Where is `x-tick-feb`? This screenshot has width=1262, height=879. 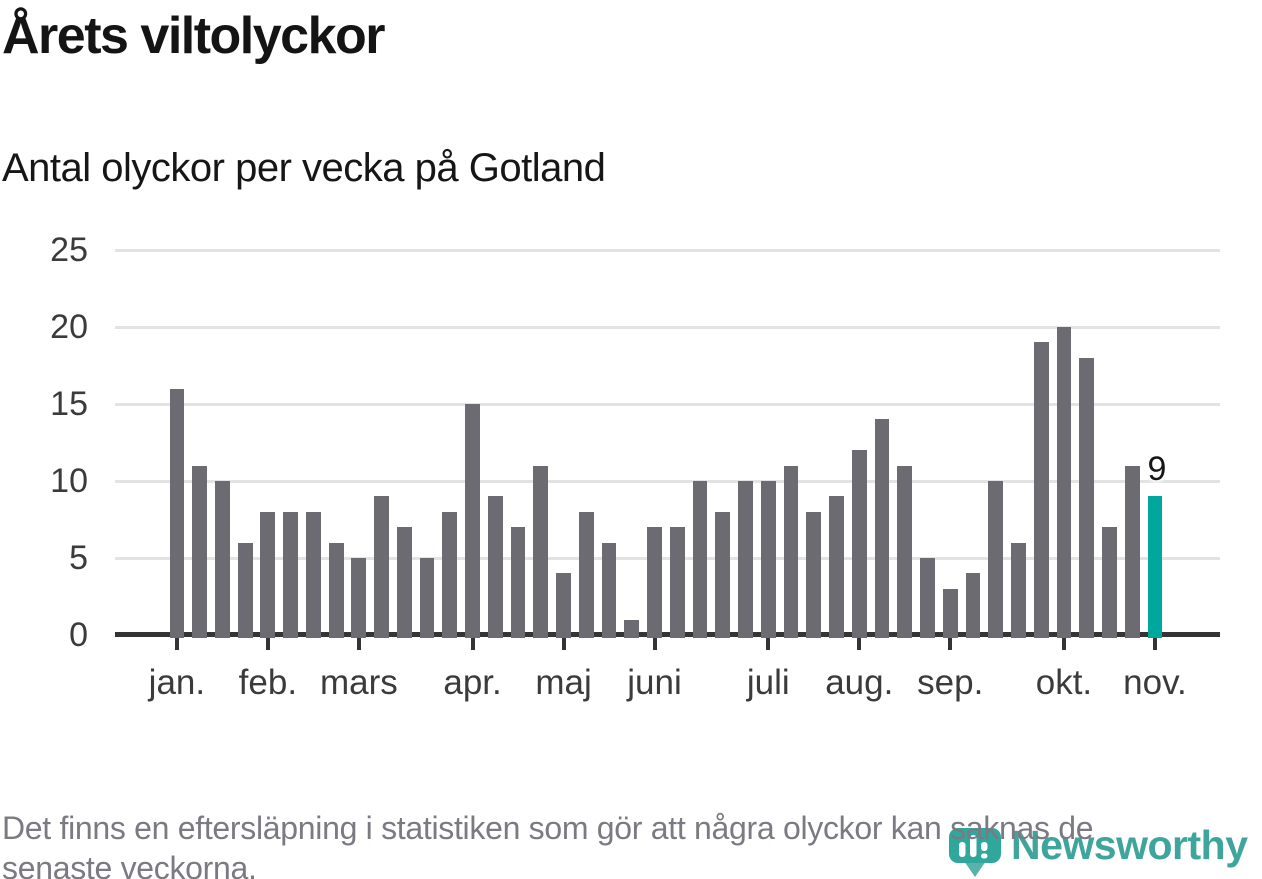
x-tick-feb is located at coordinates (267, 643).